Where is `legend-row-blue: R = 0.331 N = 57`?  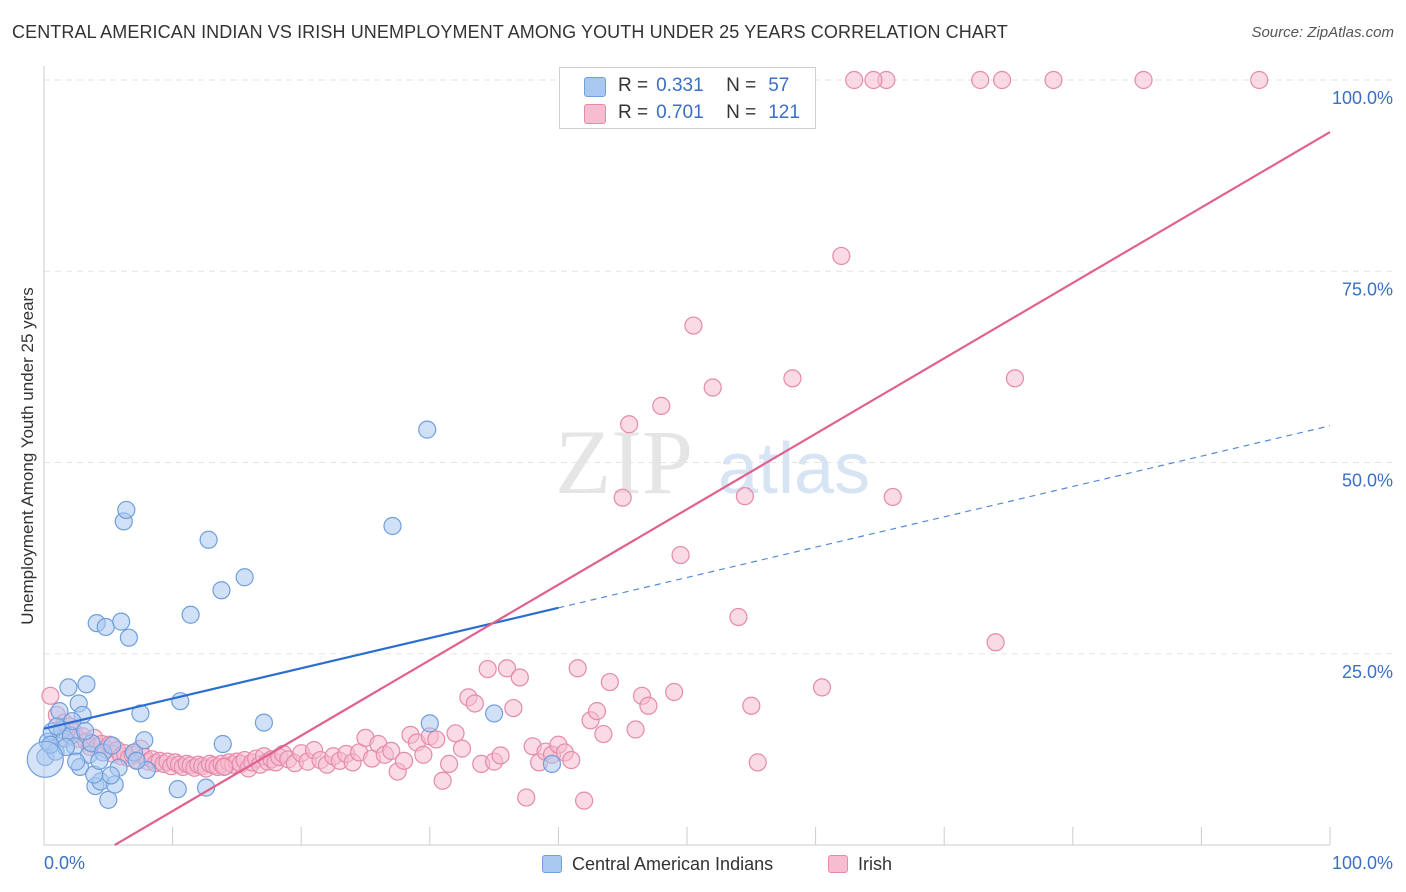
legend-row-blue: R = 0.331 N = 57 is located at coordinates (687, 86).